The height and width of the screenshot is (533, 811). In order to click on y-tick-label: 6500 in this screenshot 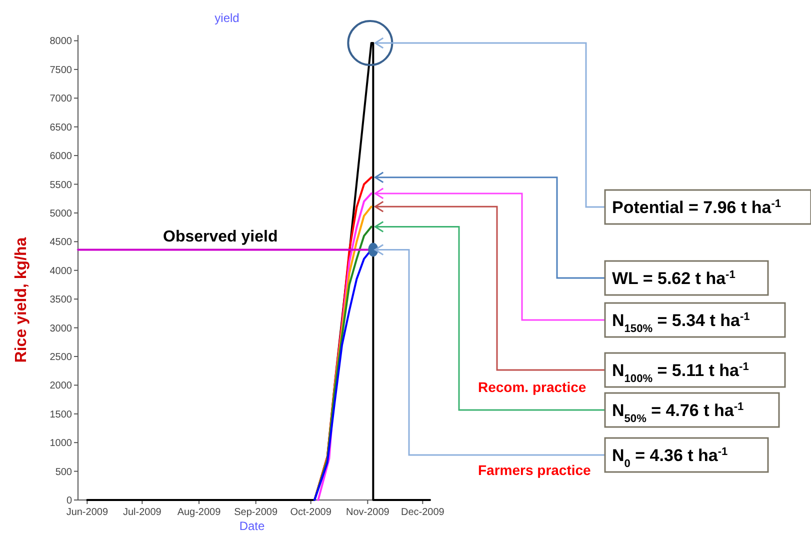, I will do `click(61, 128)`.